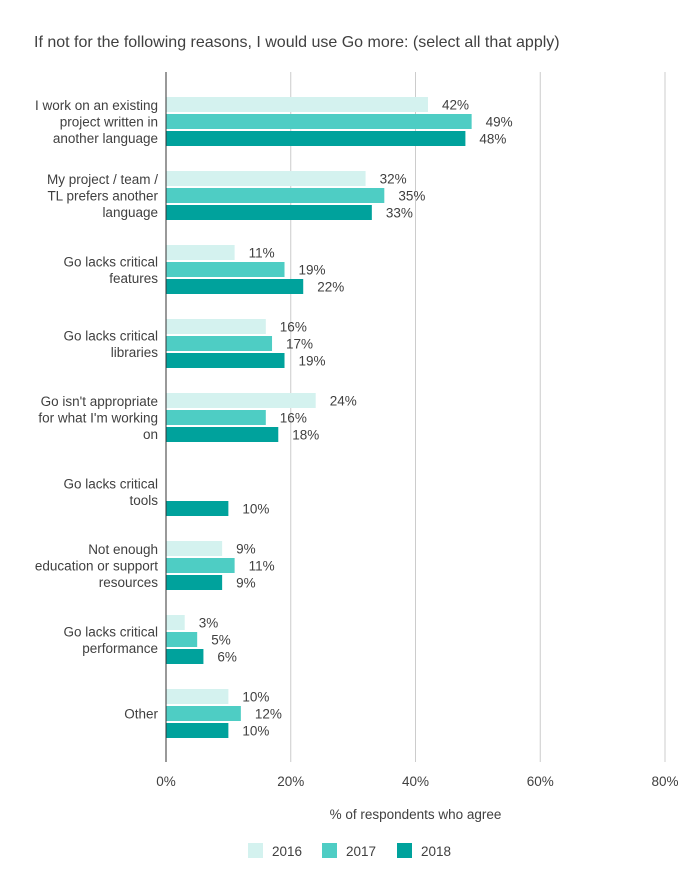 The height and width of the screenshot is (889, 700). Describe the element at coordinates (361, 851) in the screenshot. I see `legend-label-2017: 2017` at that location.